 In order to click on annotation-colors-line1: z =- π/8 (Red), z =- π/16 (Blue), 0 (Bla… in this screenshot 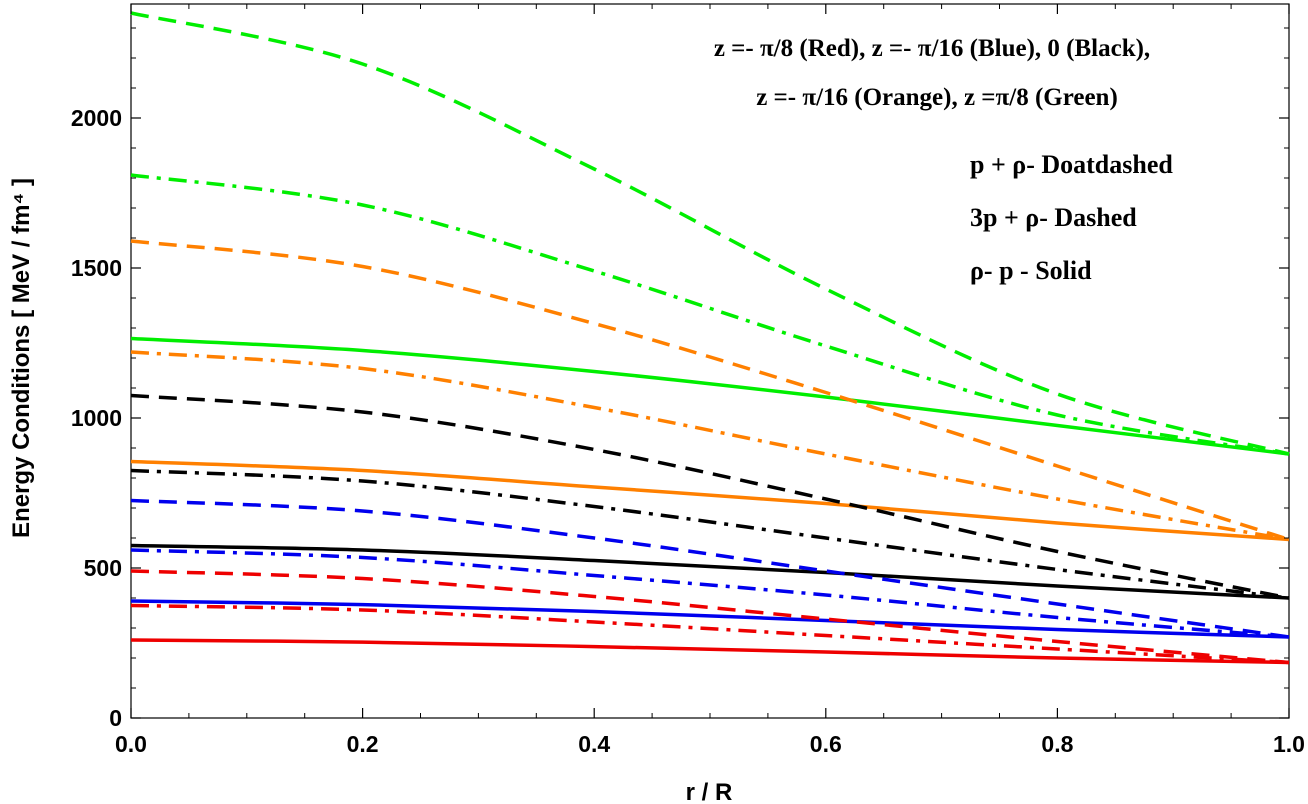, I will do `click(932, 48)`.